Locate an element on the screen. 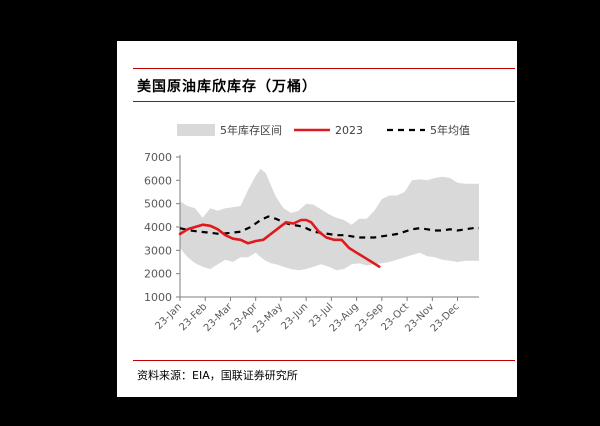 The image size is (600, 426). x-tick-label: 23-Sep is located at coordinates (369, 317).